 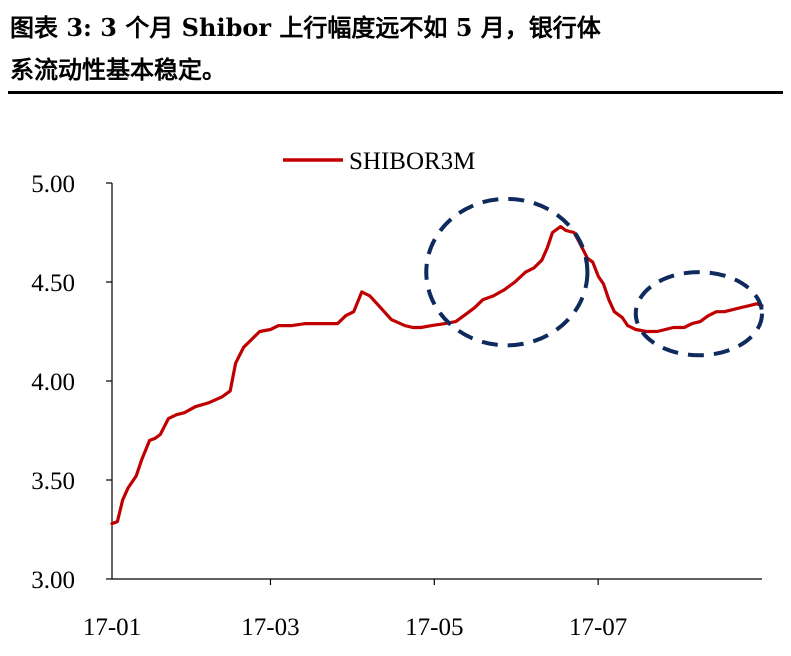 I want to click on x-tick-label: 17-05, so click(x=434, y=627).